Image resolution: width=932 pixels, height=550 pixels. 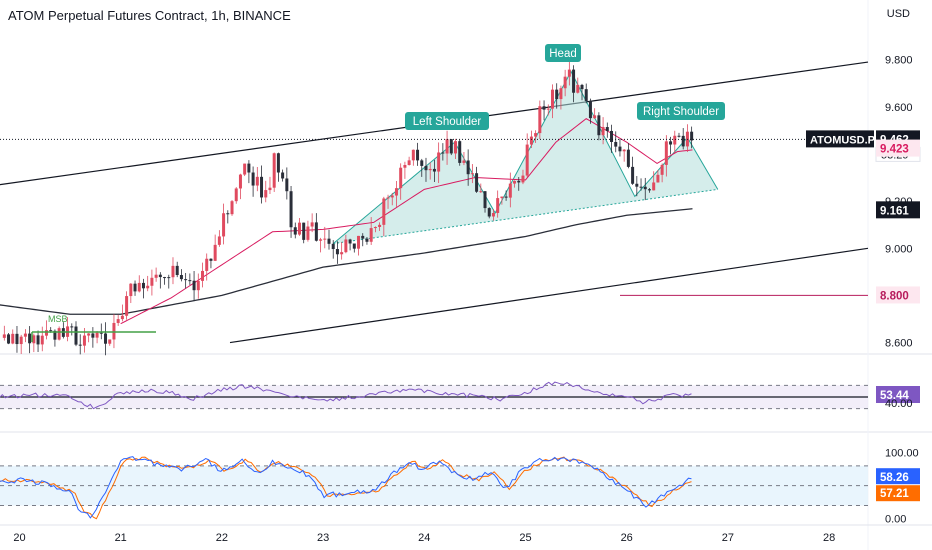 I want to click on right-shoulder-label: Right Shoulder, so click(x=681, y=112).